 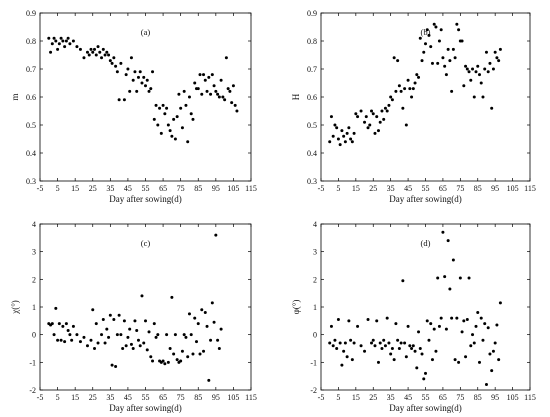 I want to click on x-tick-label: 25, so click(x=93, y=188).